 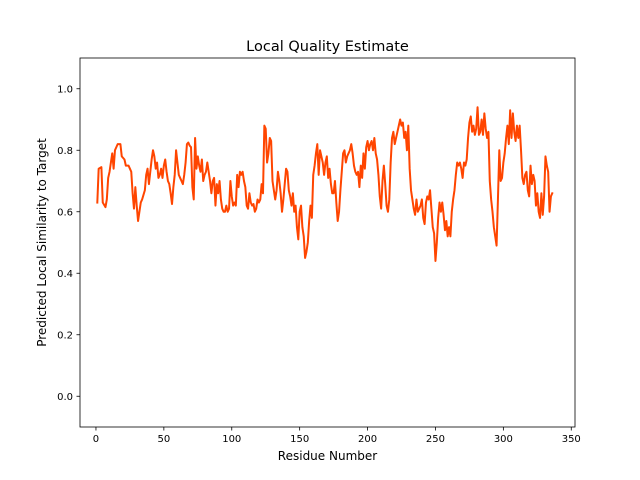 I want to click on y-axis-label: Predicted Local Similarity to Target, so click(x=42, y=242).